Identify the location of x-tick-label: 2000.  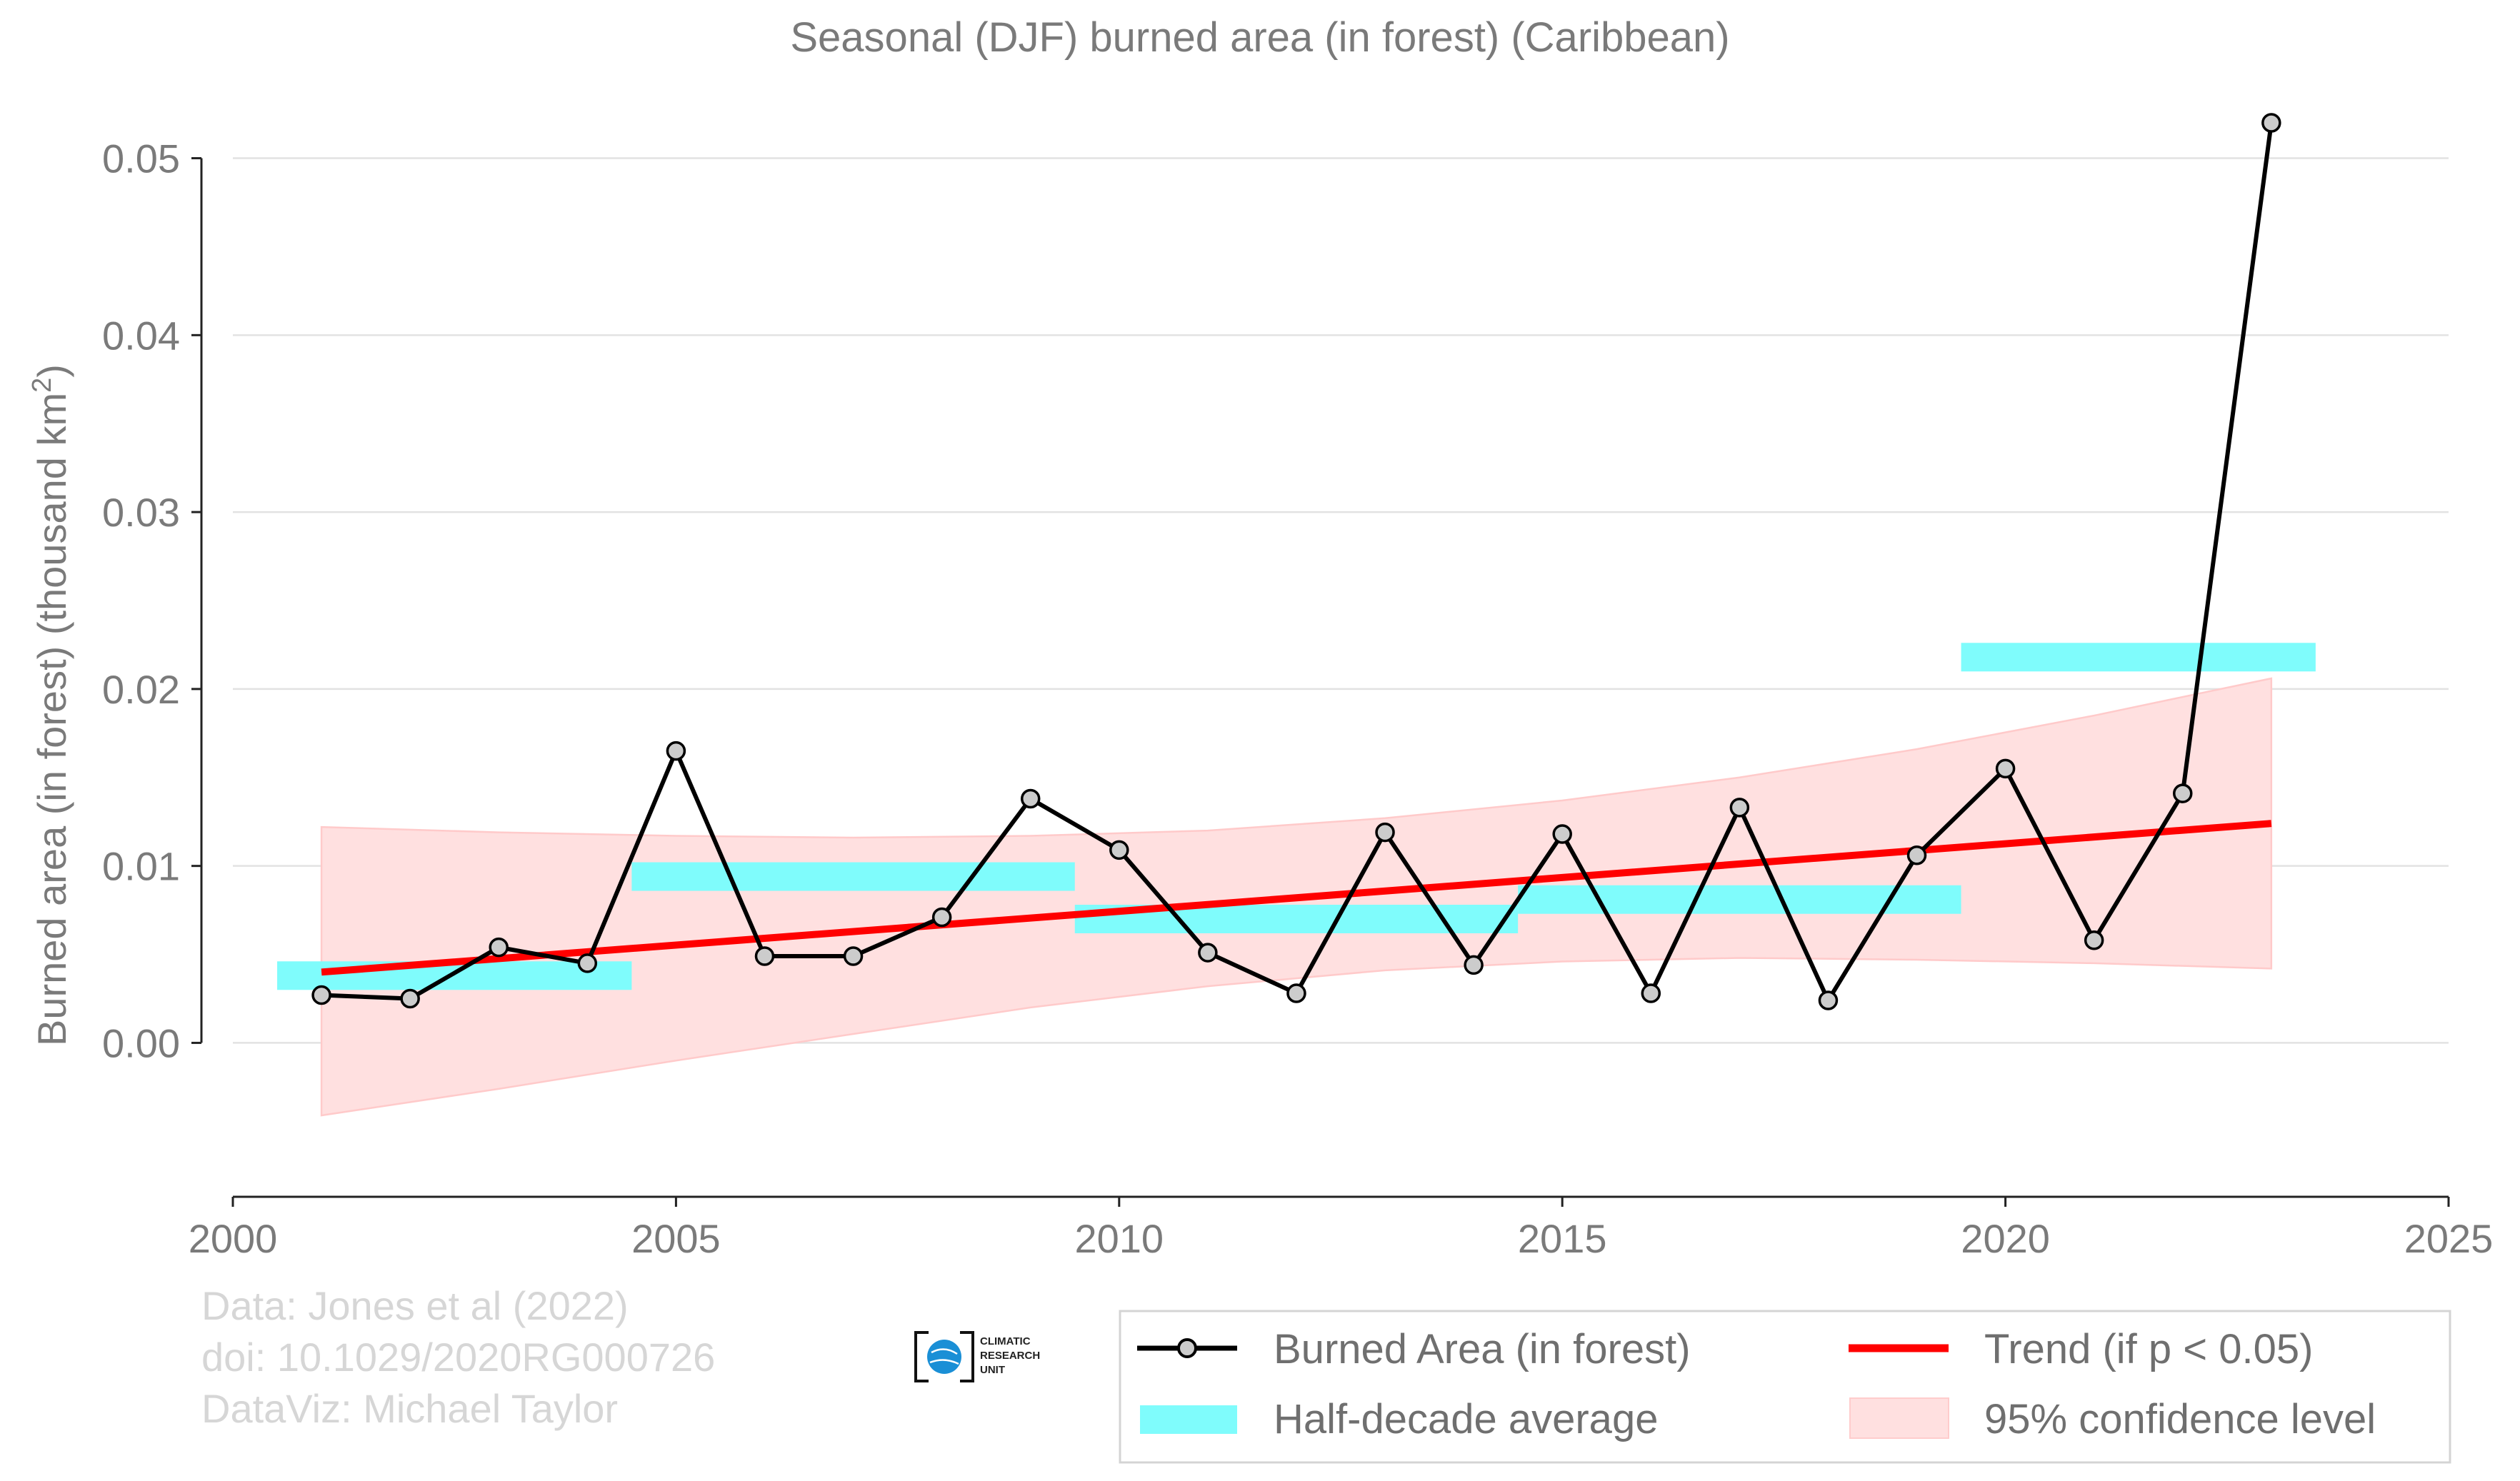
(233, 1238).